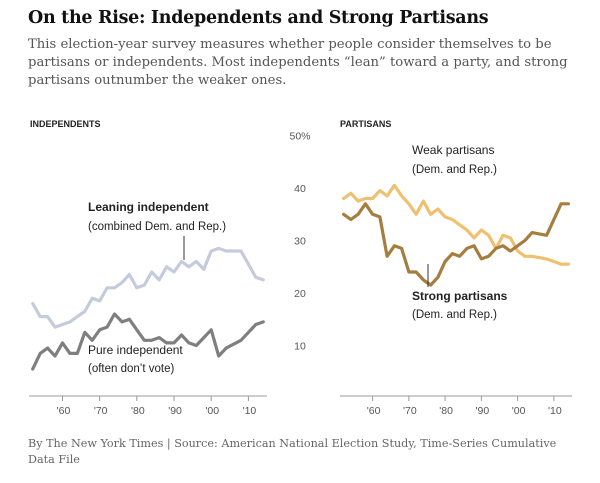 The image size is (600, 483). I want to click on series-sublabel: (combined Dem. and Rep.), so click(157, 227).